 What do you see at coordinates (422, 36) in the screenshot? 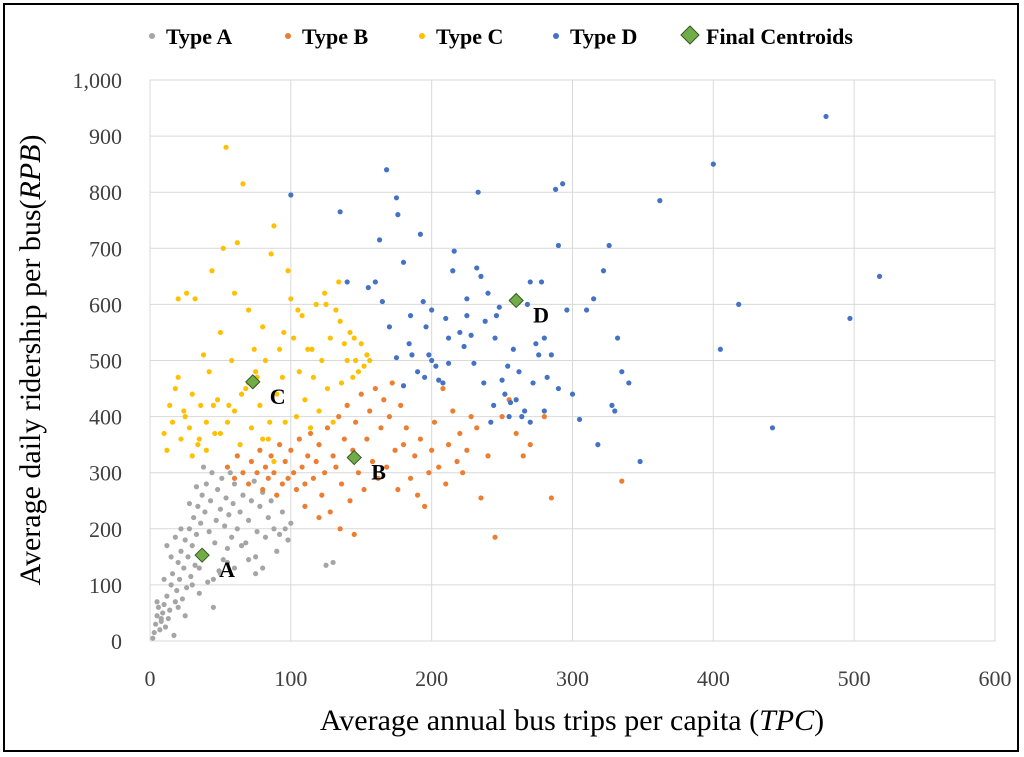
I see `legend-marker-type-c` at bounding box center [422, 36].